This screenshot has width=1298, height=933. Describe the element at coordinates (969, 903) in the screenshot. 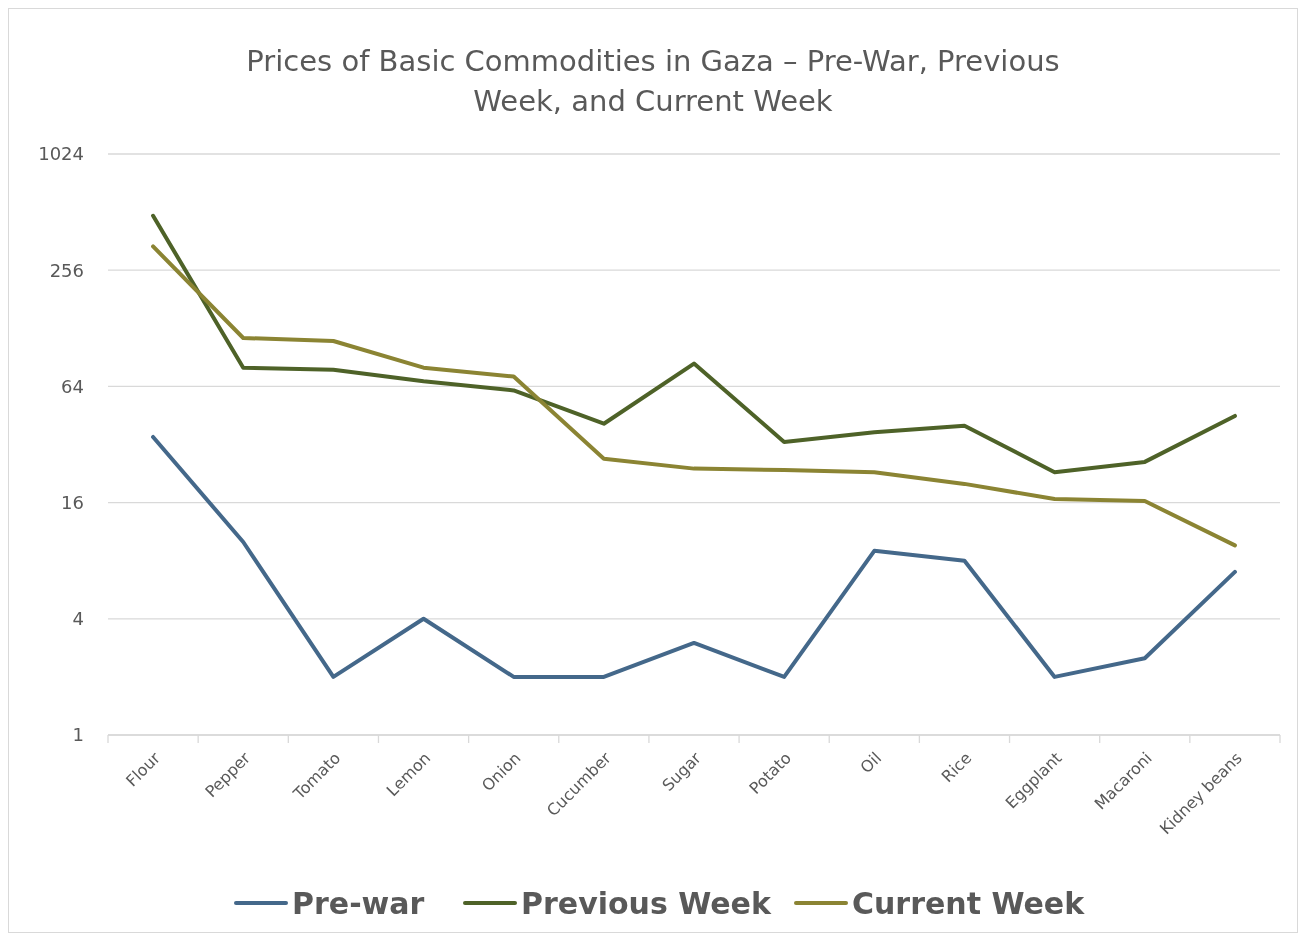

I see `legend-label: Current Week` at that location.